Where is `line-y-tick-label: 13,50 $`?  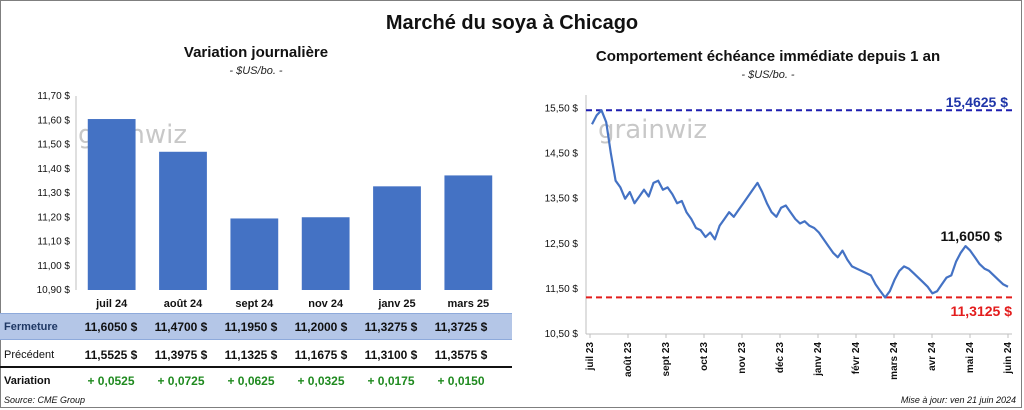
line-y-tick-label: 13,50 $ is located at coordinates (562, 199).